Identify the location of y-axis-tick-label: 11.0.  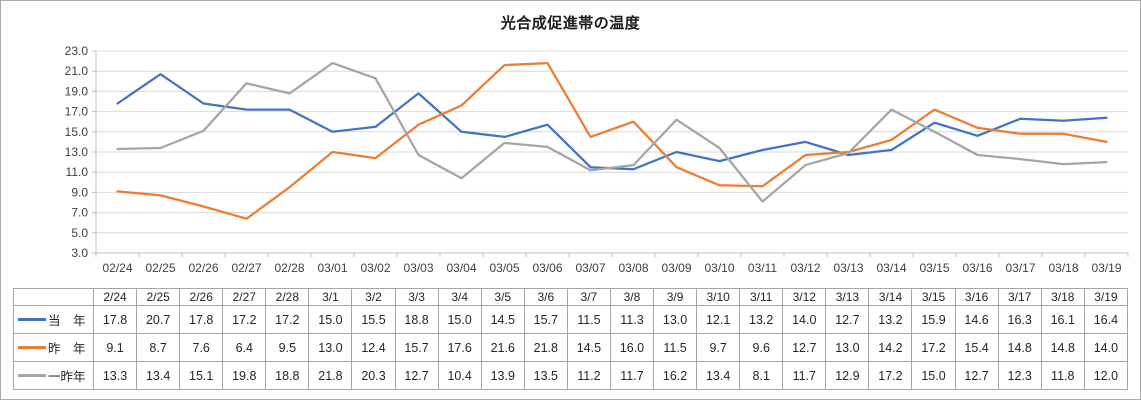
(77, 172).